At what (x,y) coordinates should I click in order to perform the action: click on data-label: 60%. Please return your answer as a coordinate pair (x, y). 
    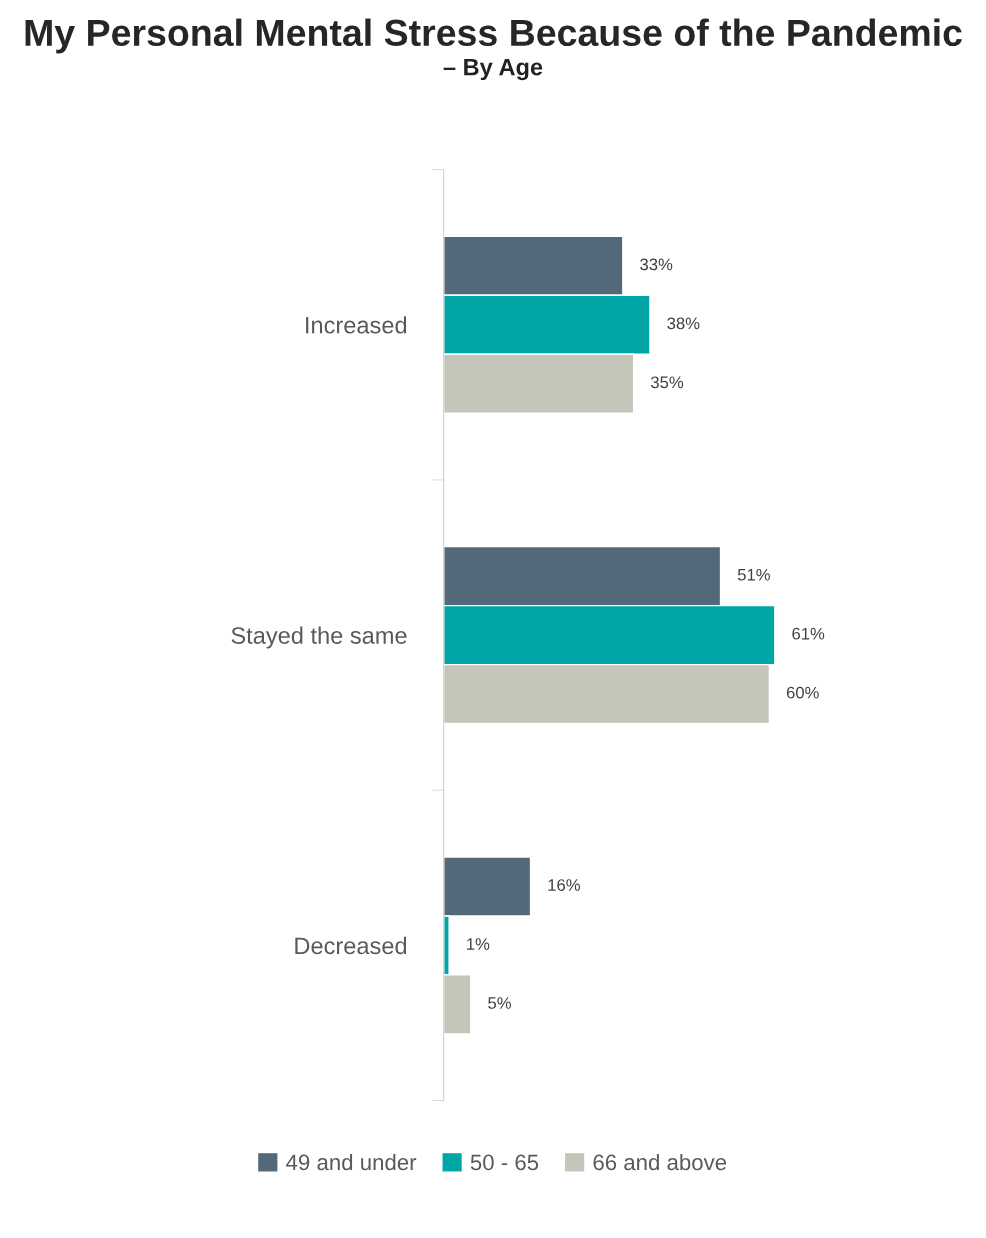
    Looking at the image, I should click on (802, 692).